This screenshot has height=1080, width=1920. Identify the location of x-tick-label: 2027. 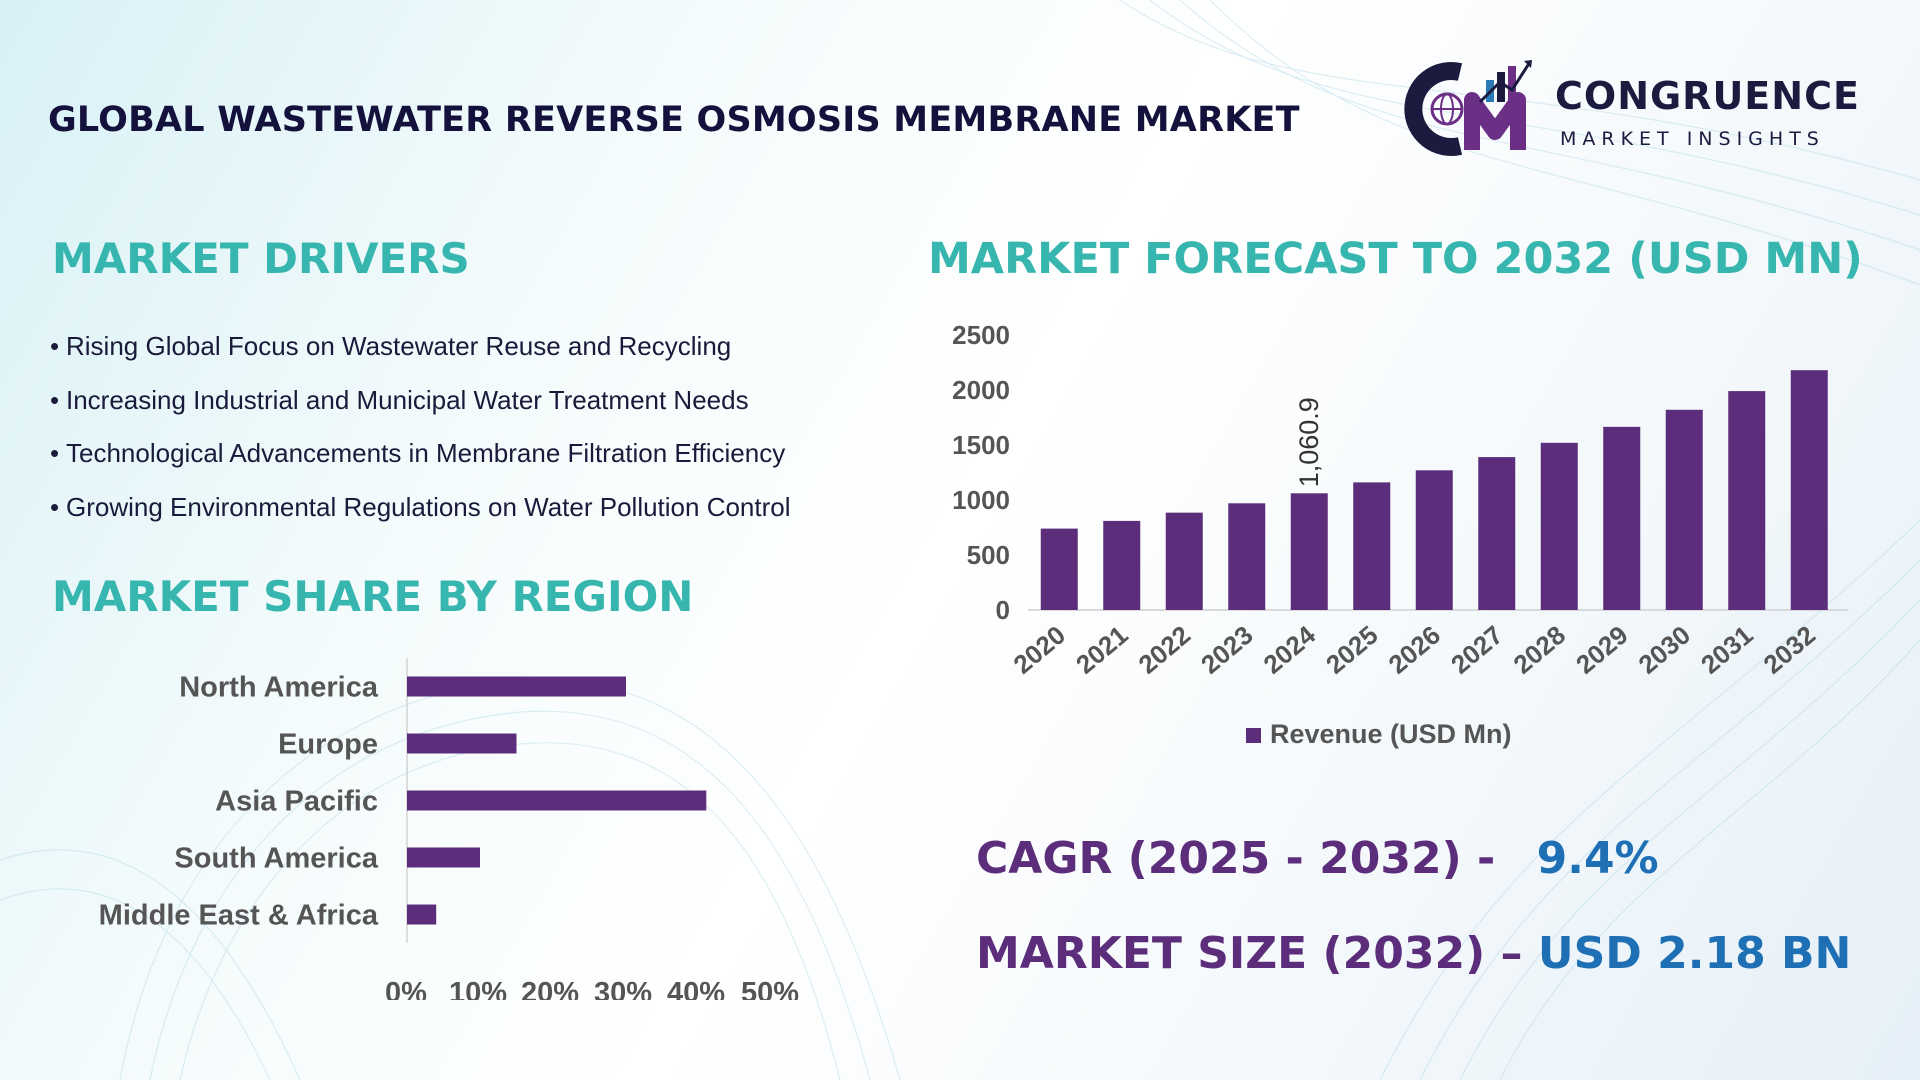
(1477, 650).